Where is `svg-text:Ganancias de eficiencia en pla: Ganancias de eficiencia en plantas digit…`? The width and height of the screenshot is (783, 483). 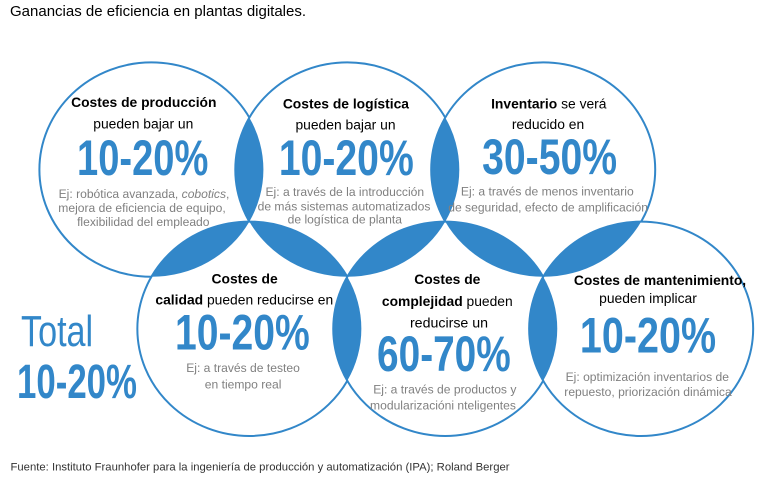
svg-text:Ganancias de eficiencia en pla: Ganancias de eficiencia en plantas digit… is located at coordinates (158, 11).